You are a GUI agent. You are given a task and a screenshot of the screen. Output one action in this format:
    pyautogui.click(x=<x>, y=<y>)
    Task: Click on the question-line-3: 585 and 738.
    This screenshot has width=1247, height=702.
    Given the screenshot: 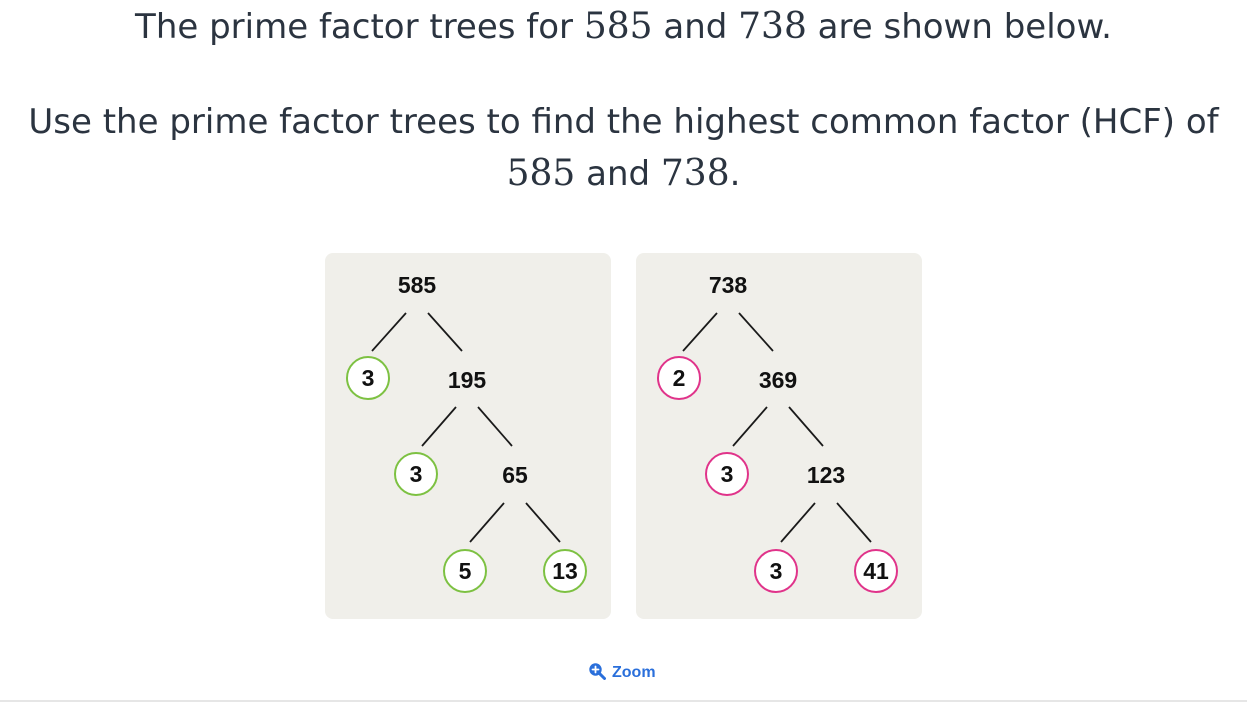 What is the action you would take?
    pyautogui.click(x=623, y=174)
    